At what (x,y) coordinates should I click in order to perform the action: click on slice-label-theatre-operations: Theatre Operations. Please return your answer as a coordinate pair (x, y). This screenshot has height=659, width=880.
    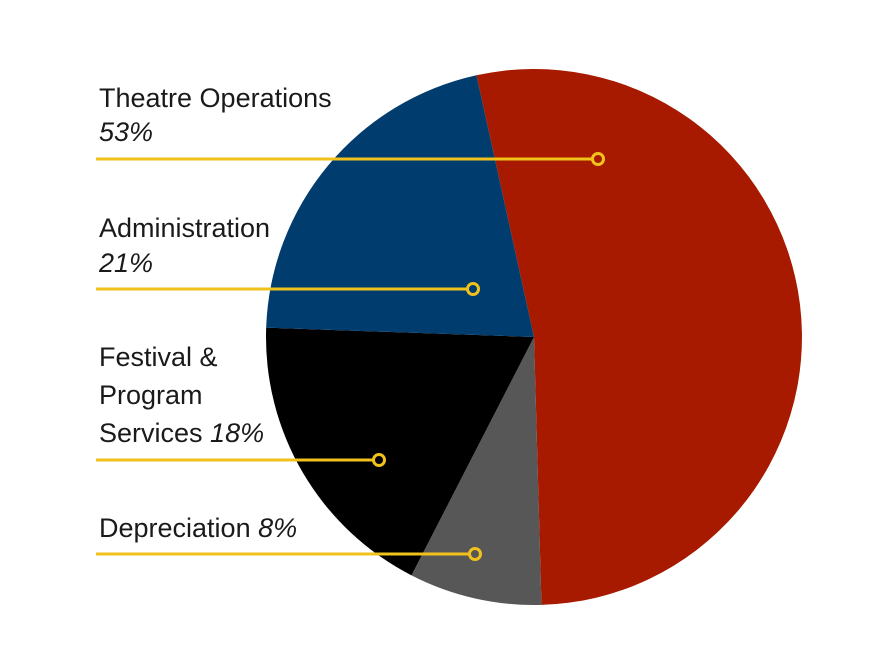
    Looking at the image, I should click on (215, 98).